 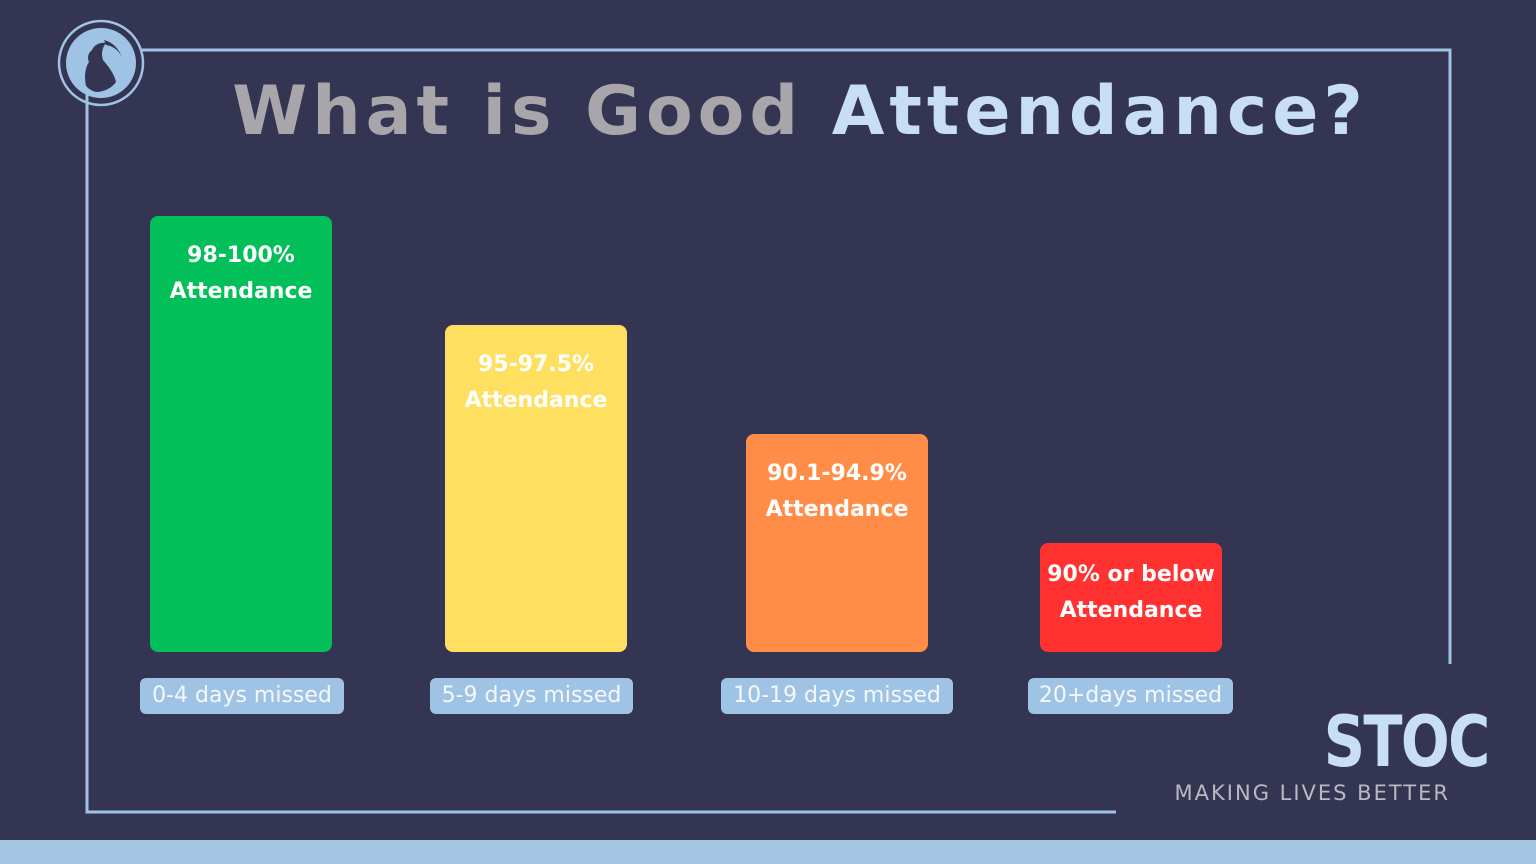 I want to click on title-part-2: Attendance?, so click(x=1099, y=111).